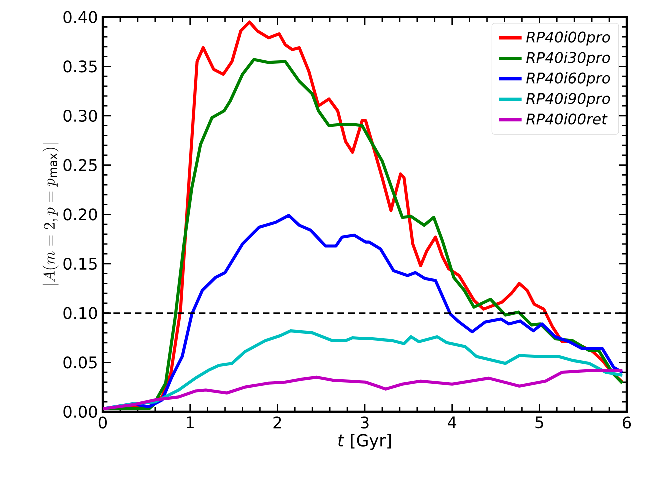  Describe the element at coordinates (80, 264) in the screenshot. I see `y-tick-label: 0.15` at that location.